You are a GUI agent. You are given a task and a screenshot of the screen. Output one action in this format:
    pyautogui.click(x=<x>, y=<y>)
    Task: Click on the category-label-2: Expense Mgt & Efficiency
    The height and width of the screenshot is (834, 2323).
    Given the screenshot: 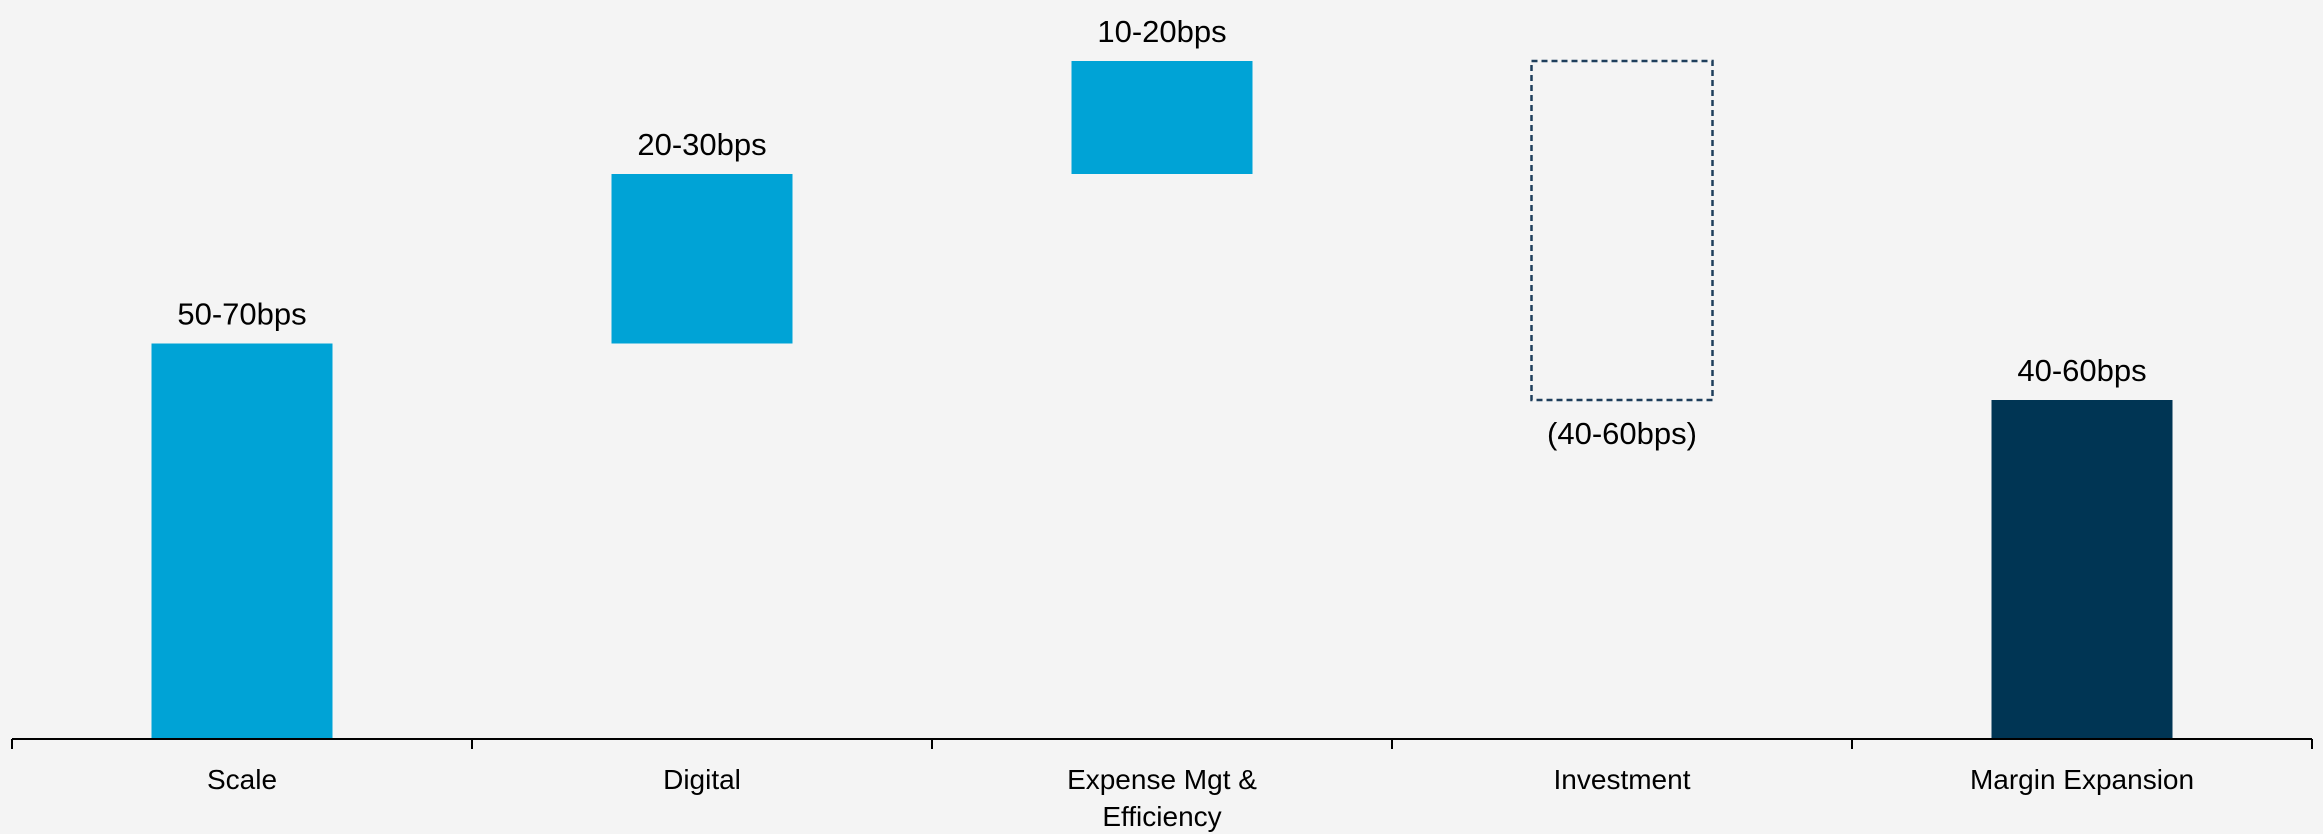 What is the action you would take?
    pyautogui.click(x=1162, y=798)
    